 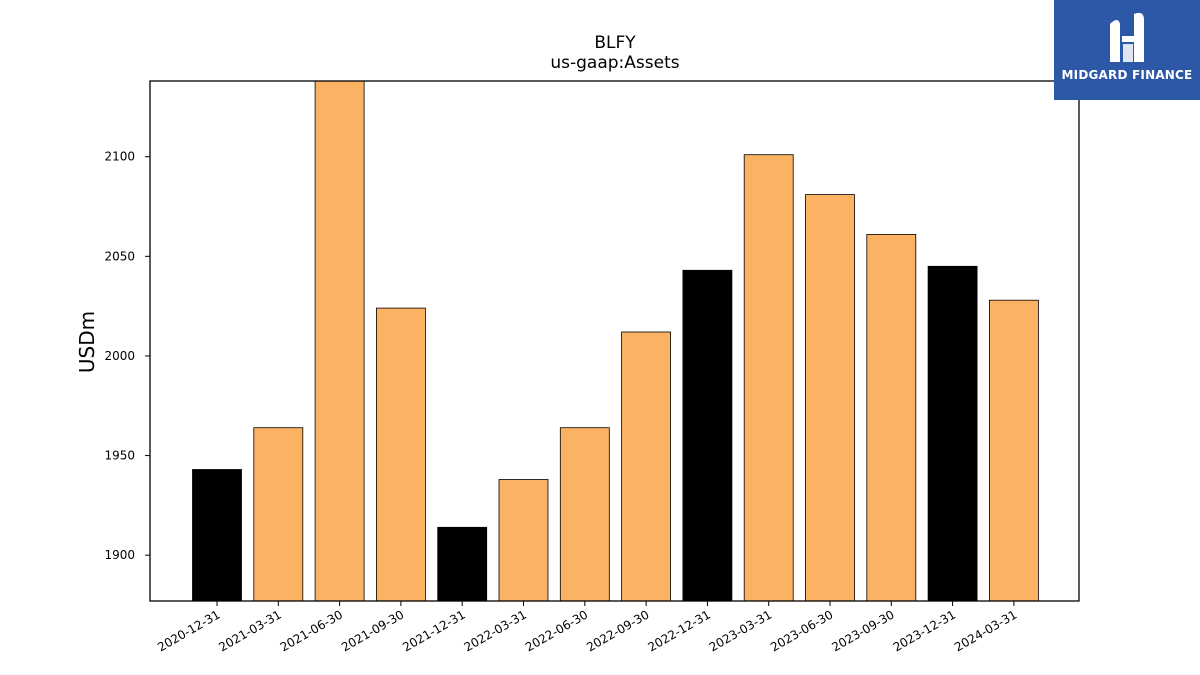 What do you see at coordinates (801, 630) in the screenshot?
I see `x-tick-label: 2023-06-30` at bounding box center [801, 630].